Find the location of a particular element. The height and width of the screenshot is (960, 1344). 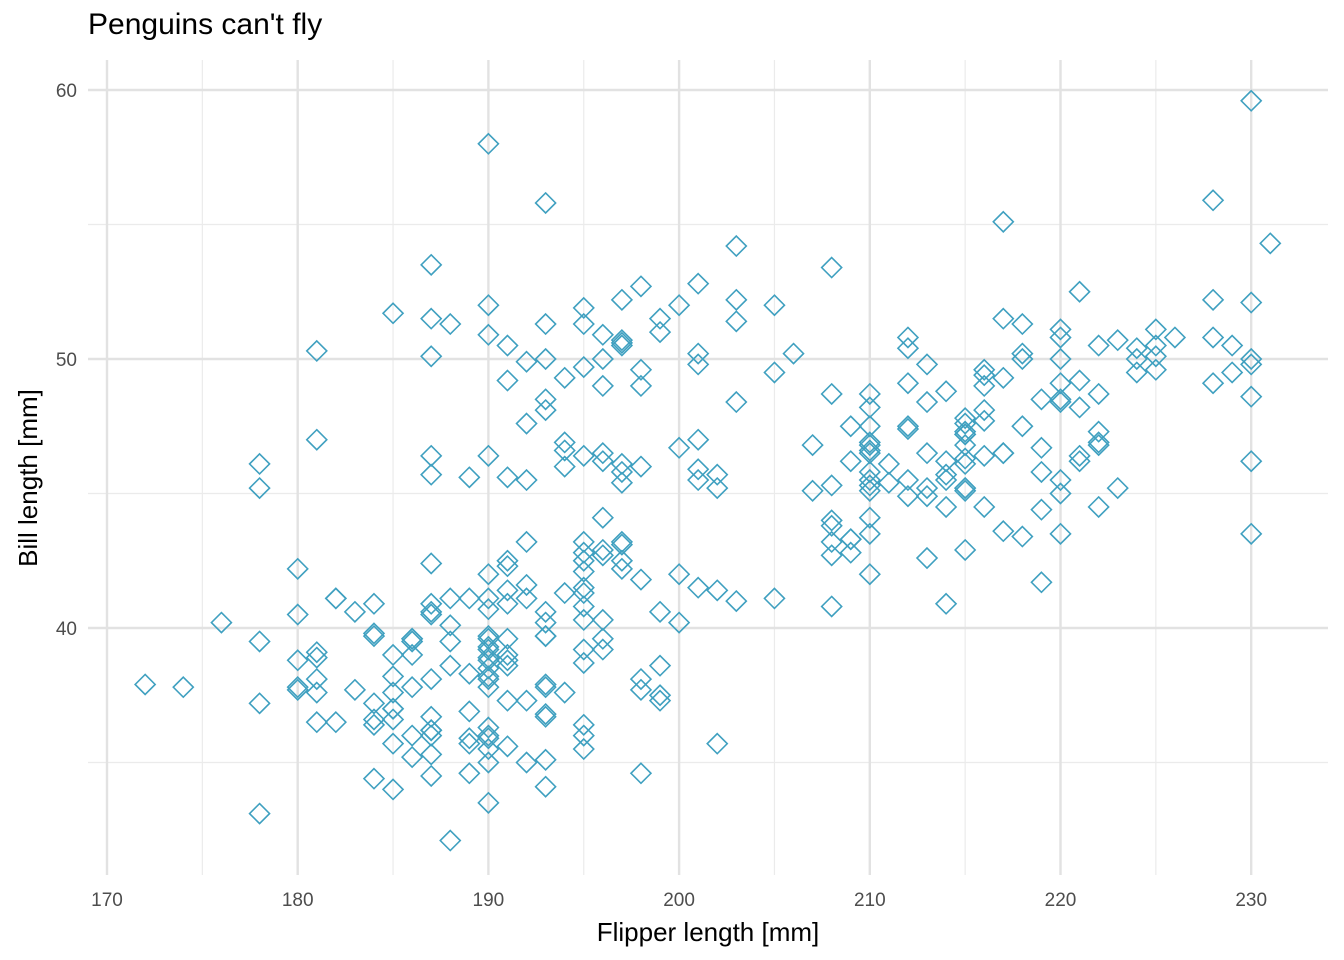

x-tick-label: 210 is located at coordinates (870, 900).